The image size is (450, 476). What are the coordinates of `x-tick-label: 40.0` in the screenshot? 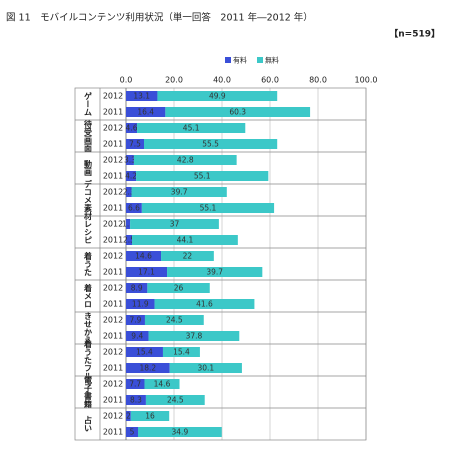 It's located at (222, 80).